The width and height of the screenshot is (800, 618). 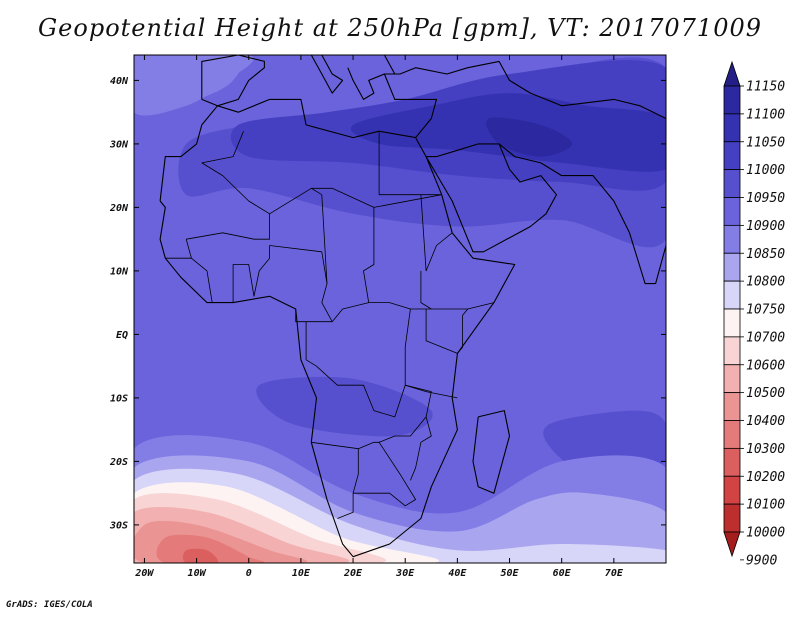 I want to click on lon-tick-label: 30E, so click(x=405, y=573).